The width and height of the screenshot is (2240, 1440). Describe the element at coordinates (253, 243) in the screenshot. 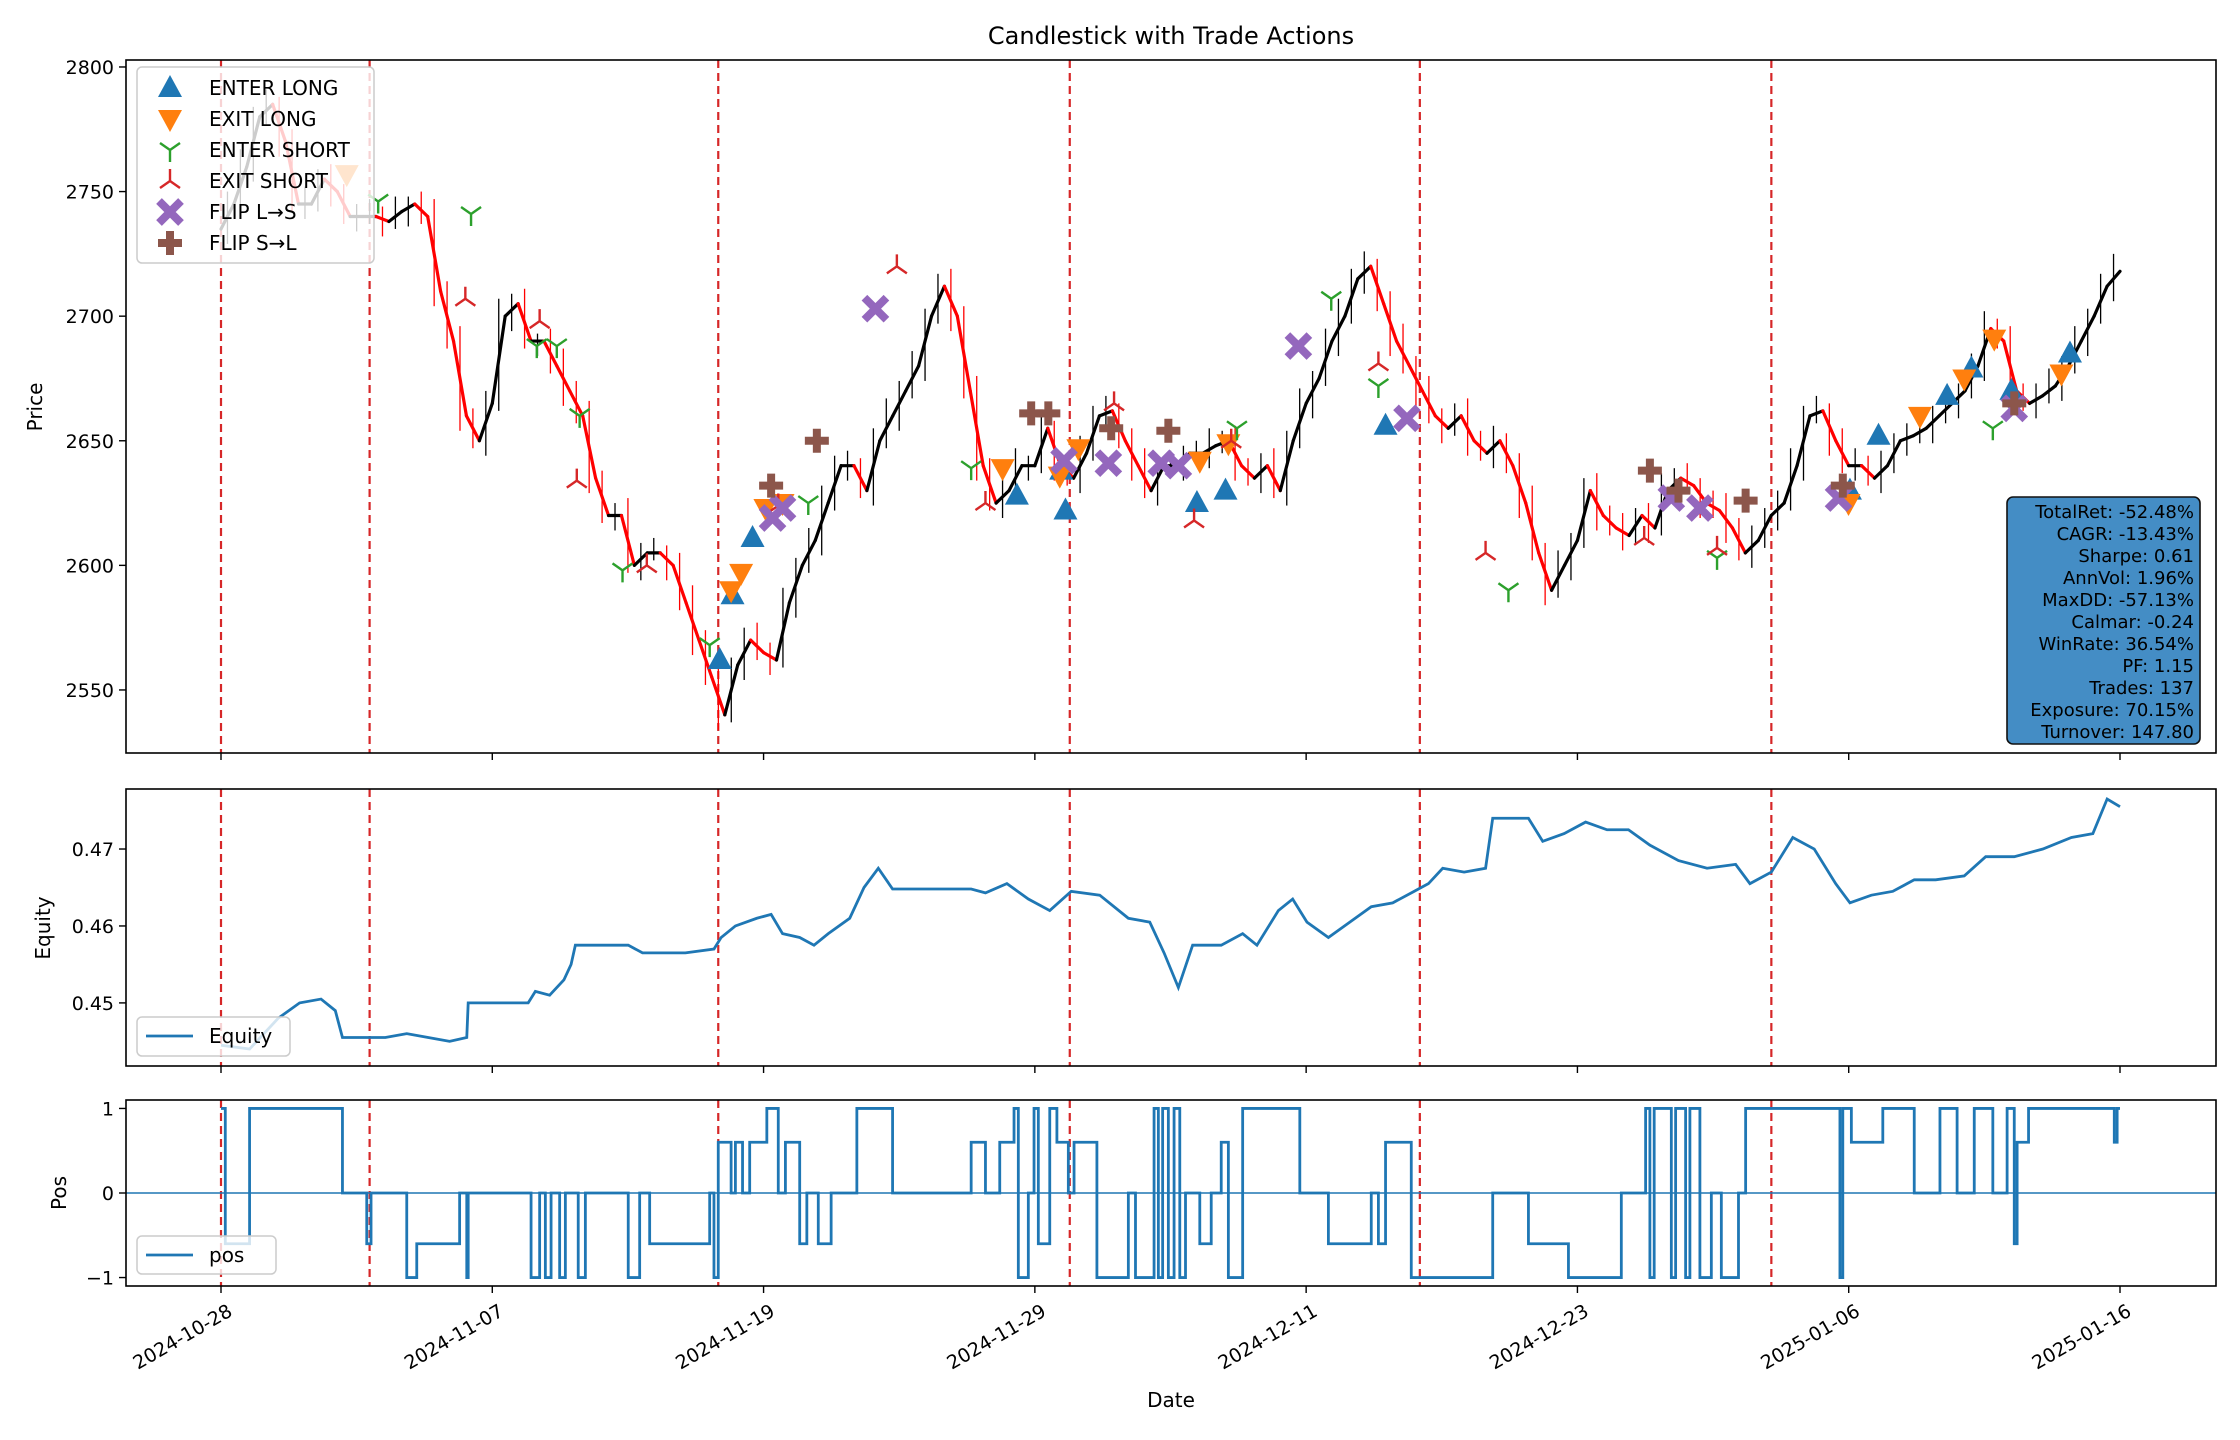

I see `legend-flip-s-to-l: FLIP S→L` at that location.